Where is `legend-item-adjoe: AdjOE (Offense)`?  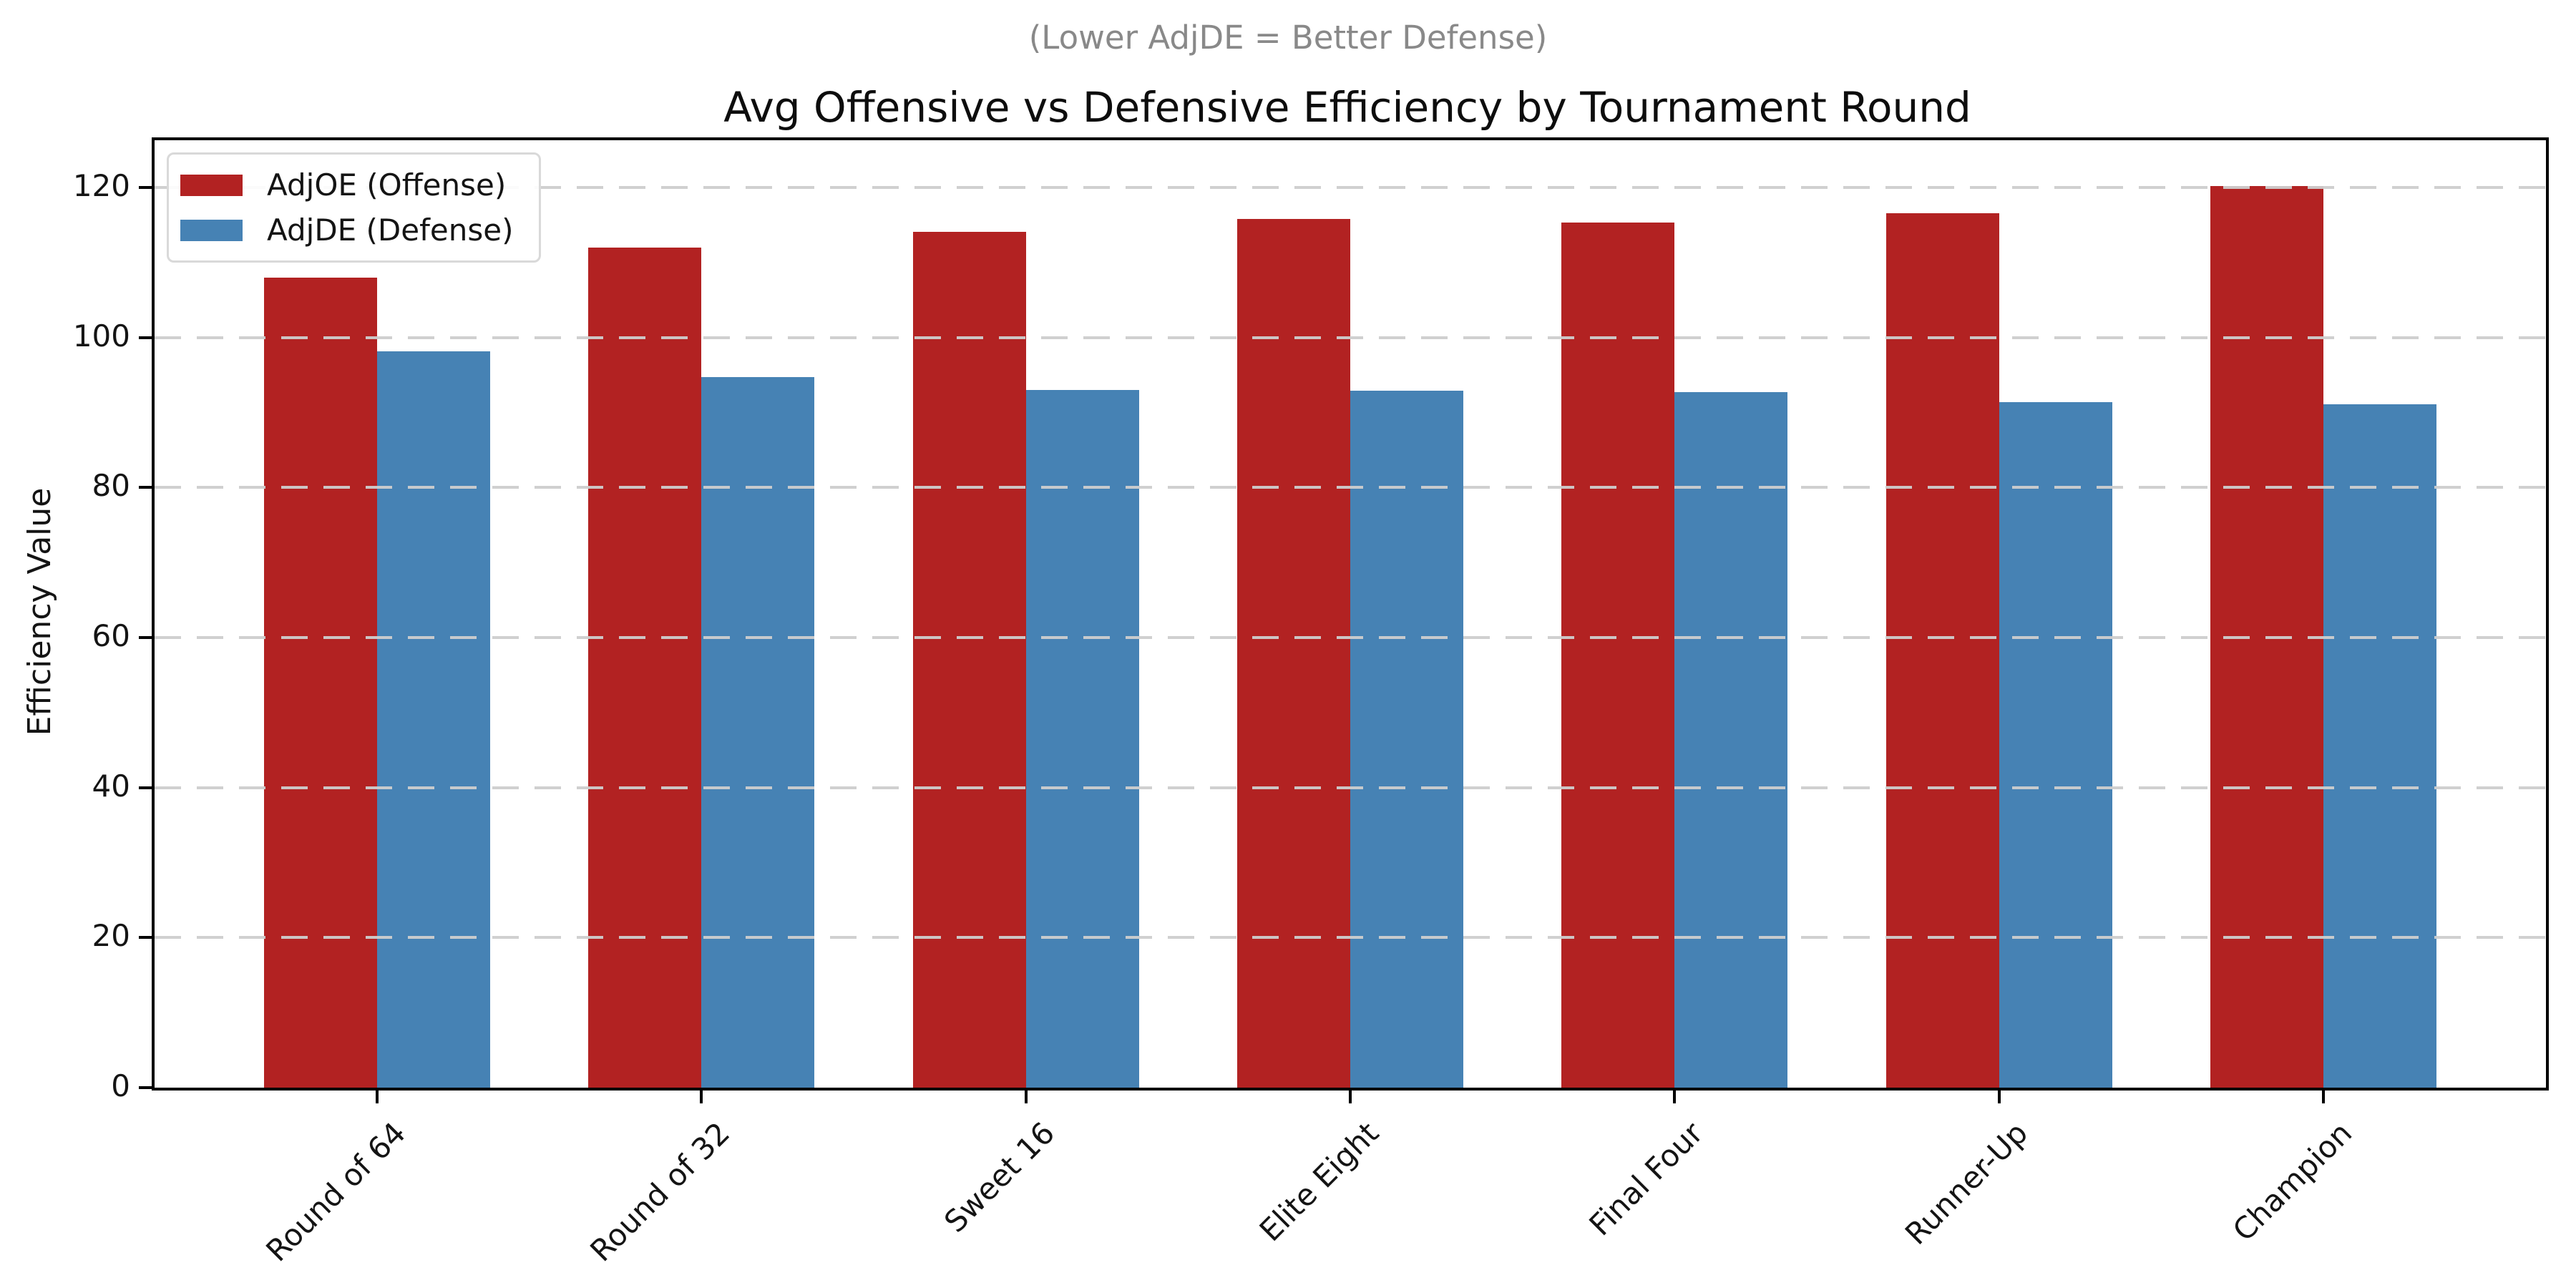 legend-item-adjoe: AdjOE (Offense) is located at coordinates (346, 185).